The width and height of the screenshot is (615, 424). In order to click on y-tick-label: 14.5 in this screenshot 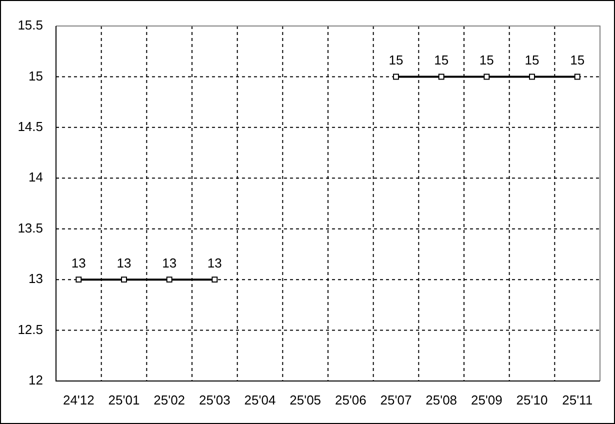, I will do `click(30, 126)`.